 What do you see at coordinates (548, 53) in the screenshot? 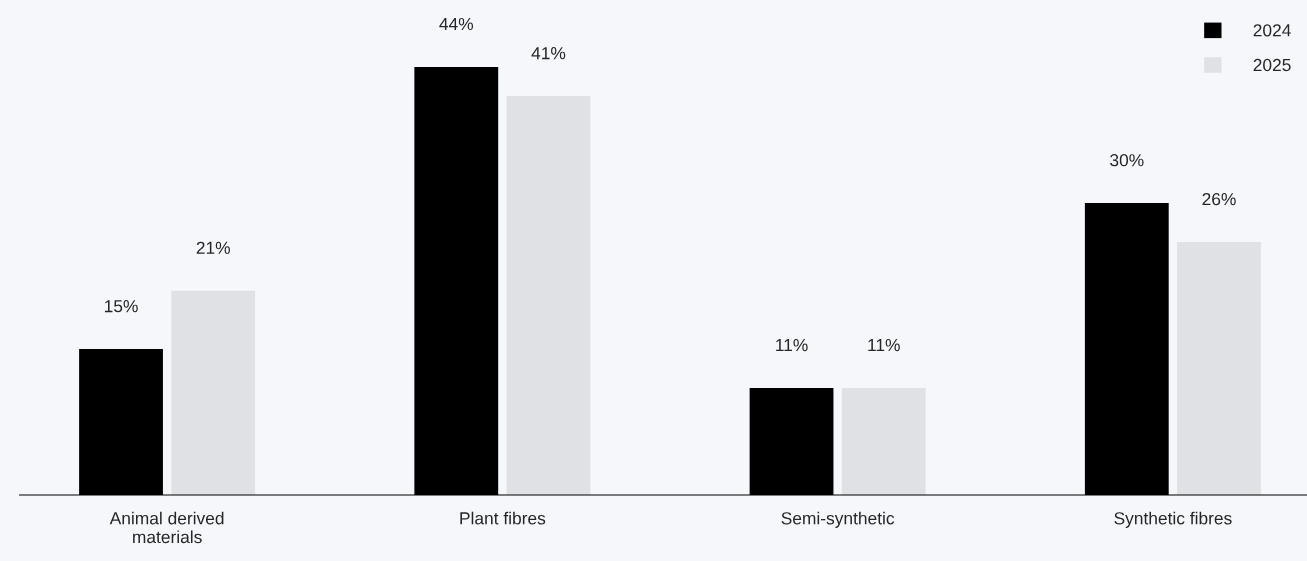
I see `data-label: 41%` at bounding box center [548, 53].